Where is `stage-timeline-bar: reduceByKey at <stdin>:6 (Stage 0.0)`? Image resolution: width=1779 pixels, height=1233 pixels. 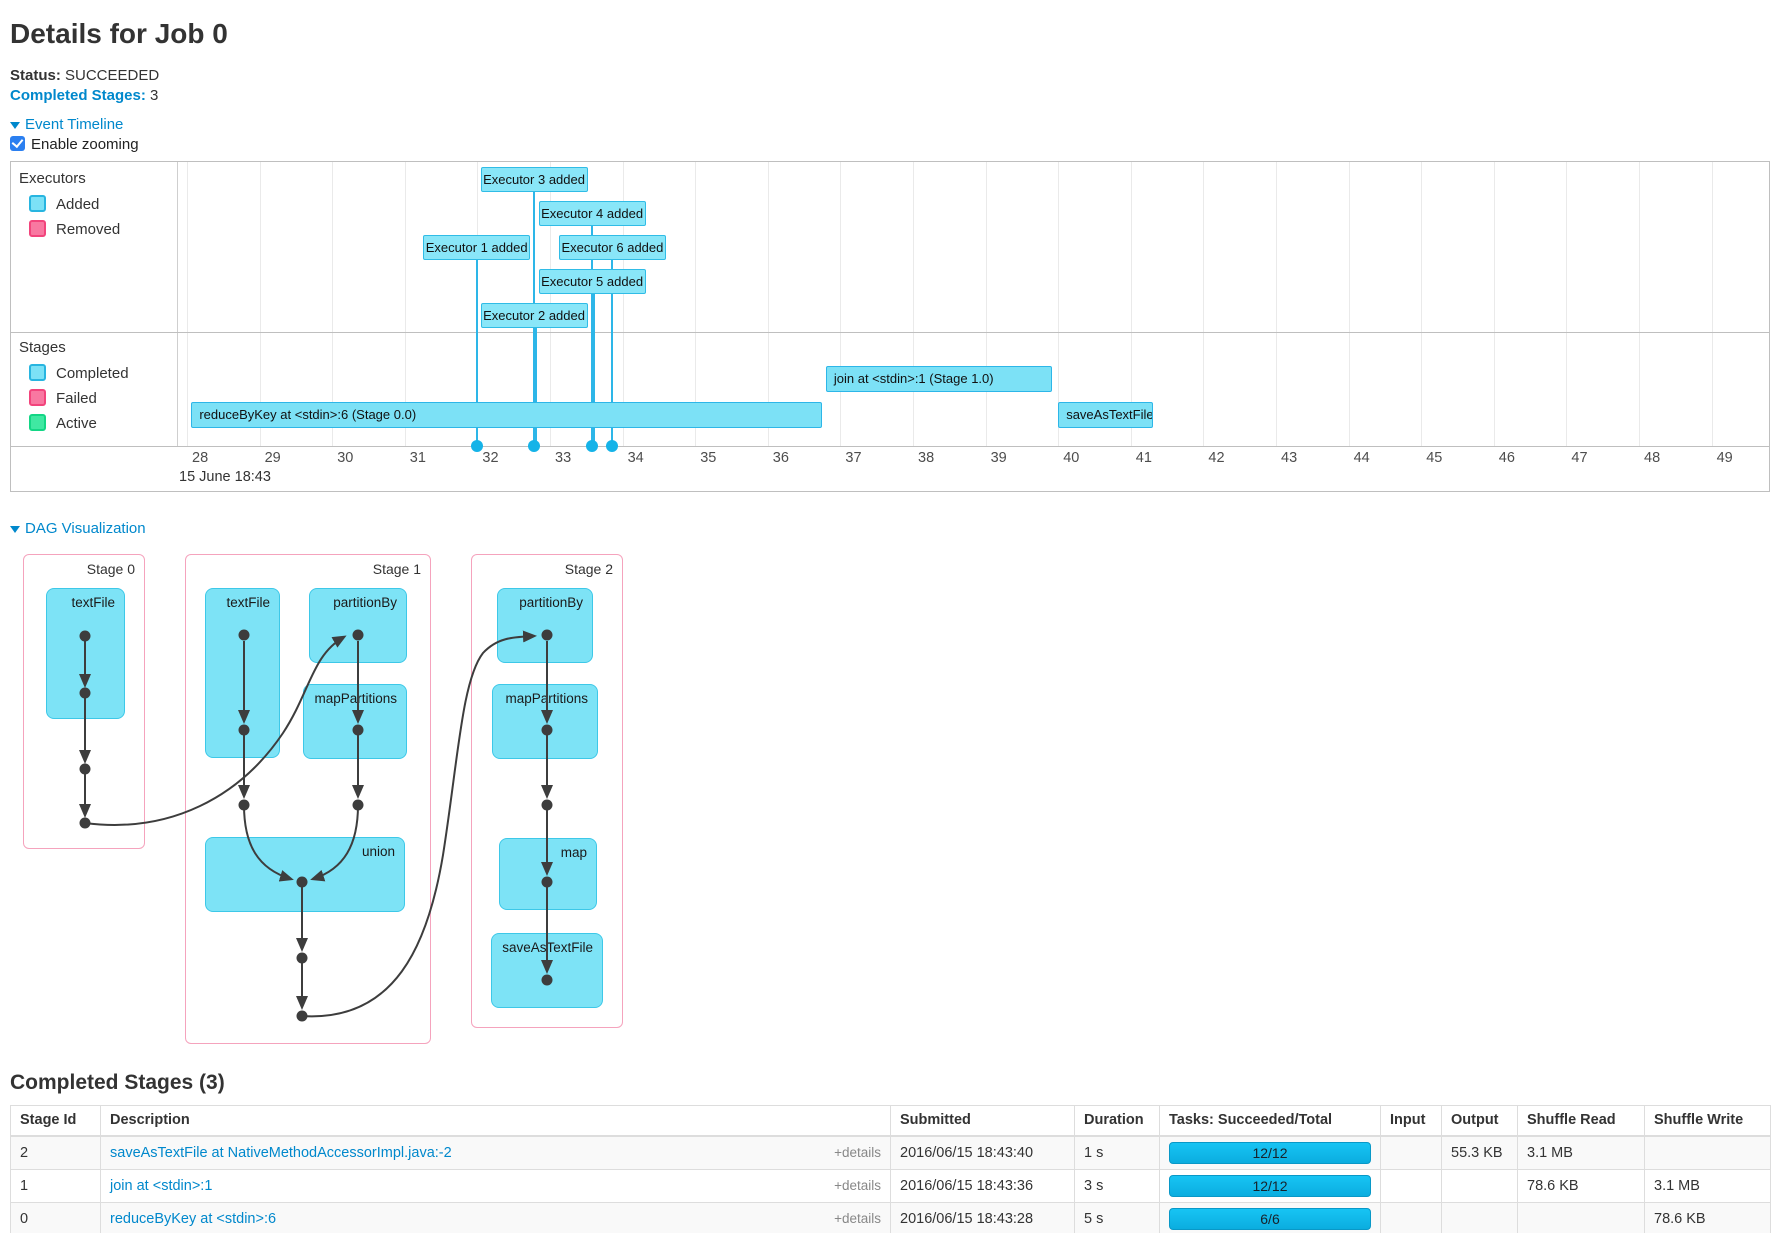
stage-timeline-bar: reduceByKey at <stdin>:6 (Stage 0.0) is located at coordinates (507, 415).